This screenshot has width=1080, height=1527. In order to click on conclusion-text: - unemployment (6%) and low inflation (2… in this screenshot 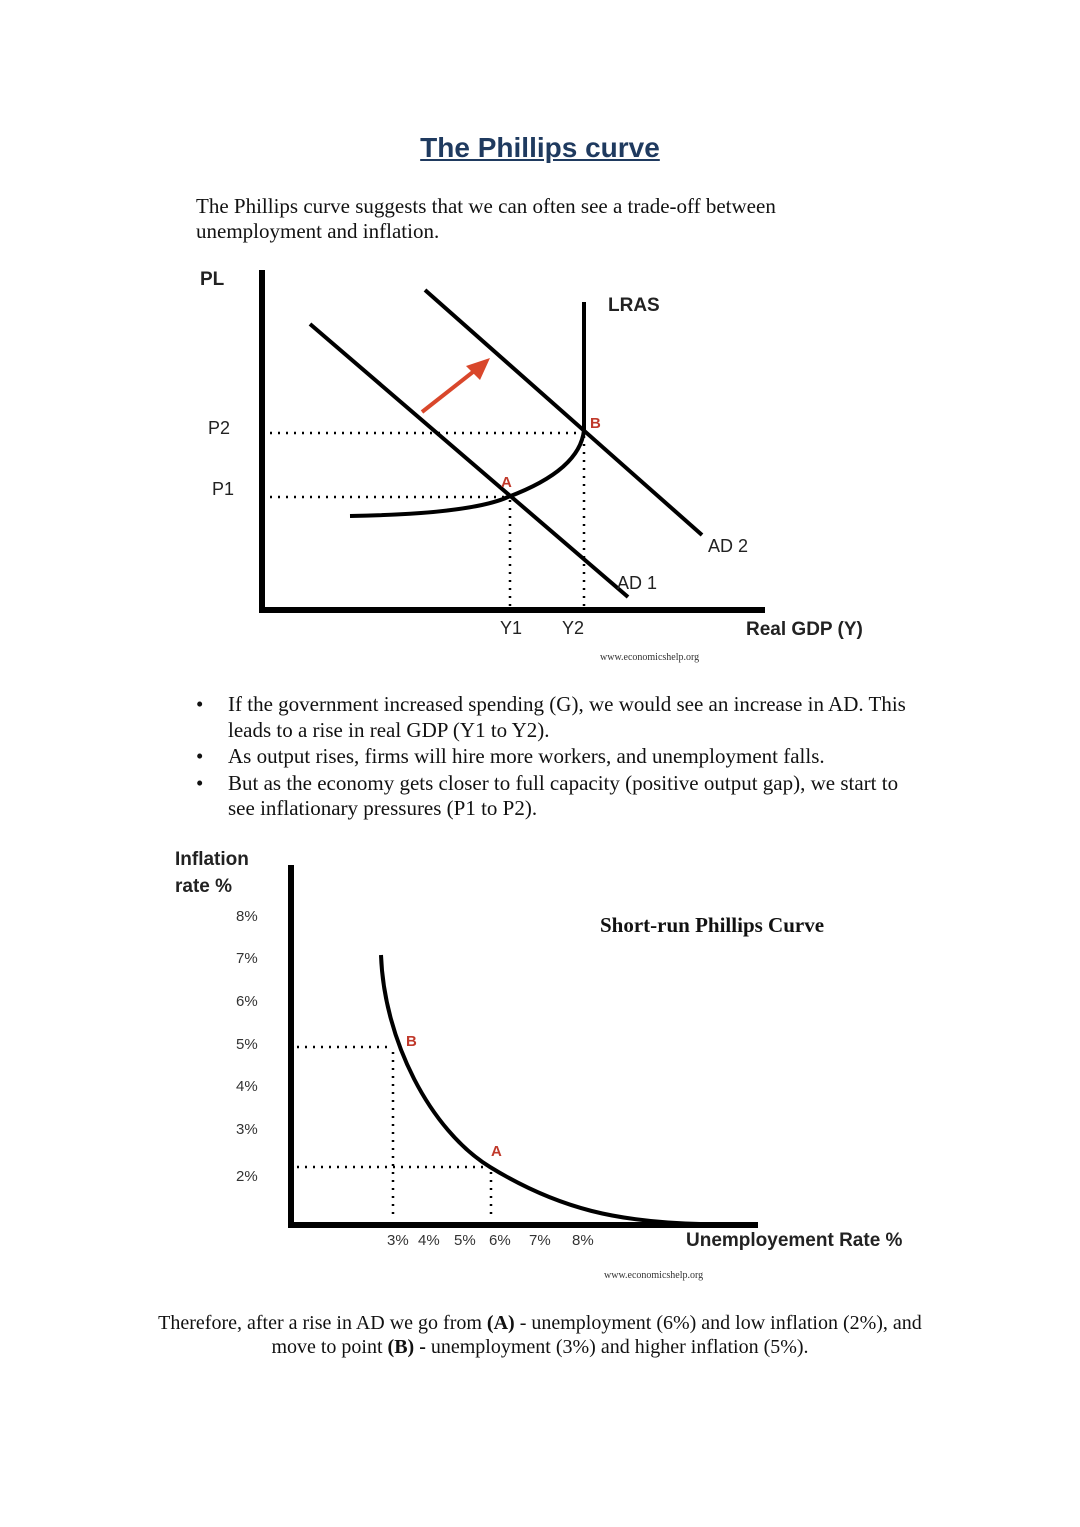, I will do `click(596, 1335)`.